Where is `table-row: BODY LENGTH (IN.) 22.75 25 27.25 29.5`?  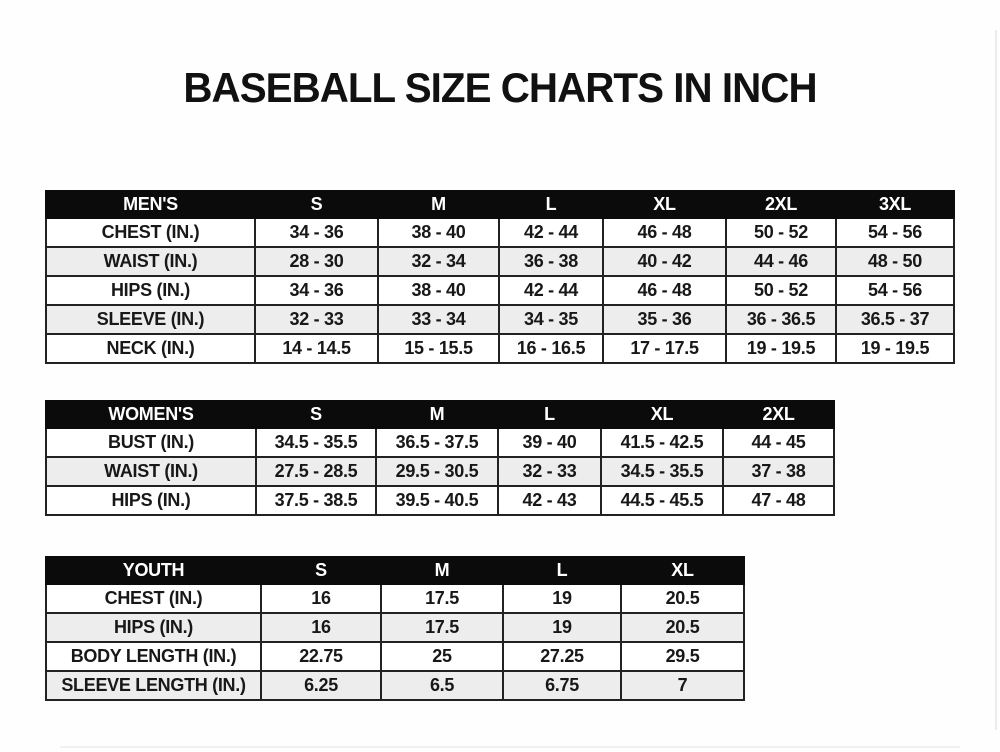 table-row: BODY LENGTH (IN.) 22.75 25 27.25 29.5 is located at coordinates (395, 656).